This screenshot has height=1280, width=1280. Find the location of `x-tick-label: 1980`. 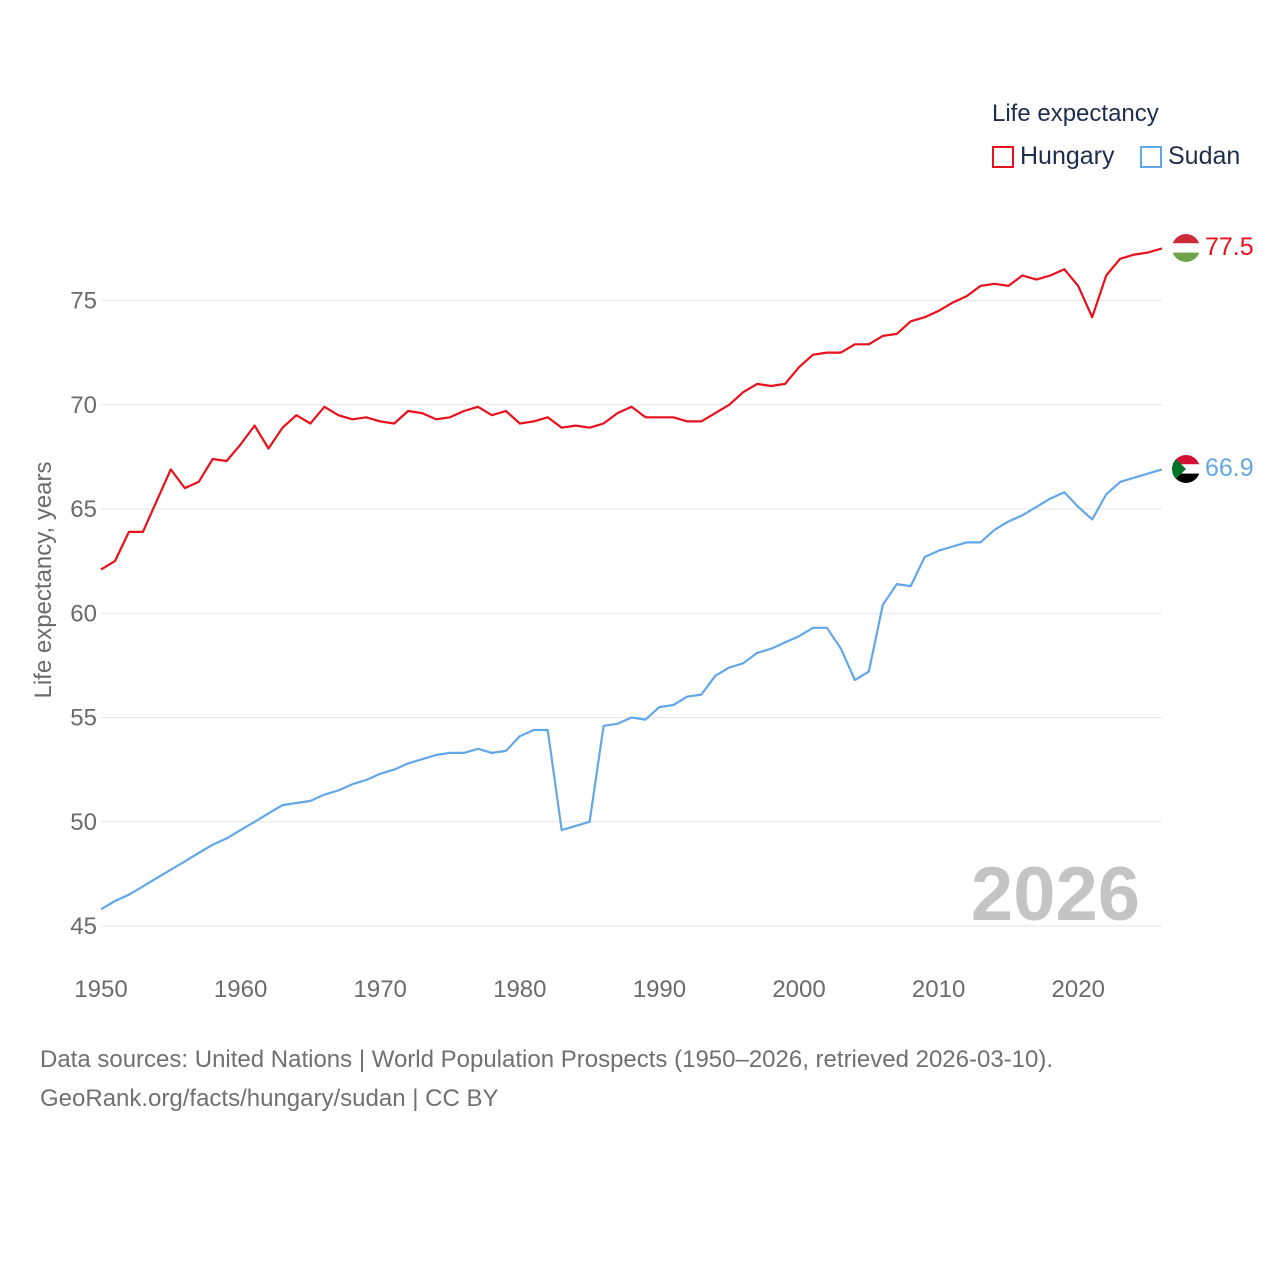

x-tick-label: 1980 is located at coordinates (519, 989).